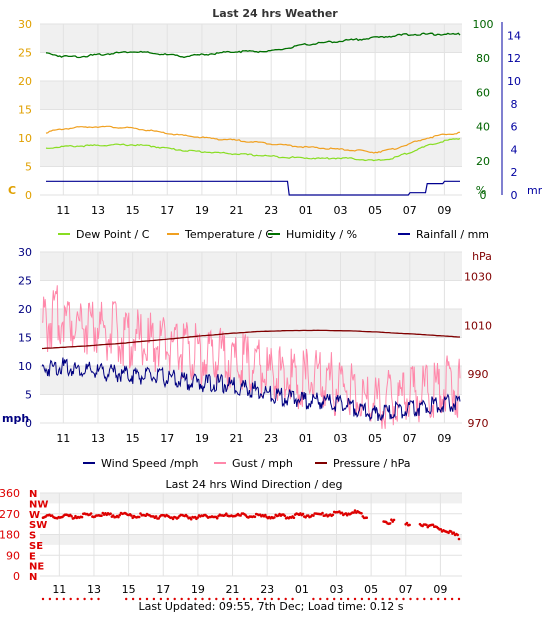 The image size is (542, 619). Describe the element at coordinates (25, 110) in the screenshot. I see `y-tick-label-temperature: 15` at that location.